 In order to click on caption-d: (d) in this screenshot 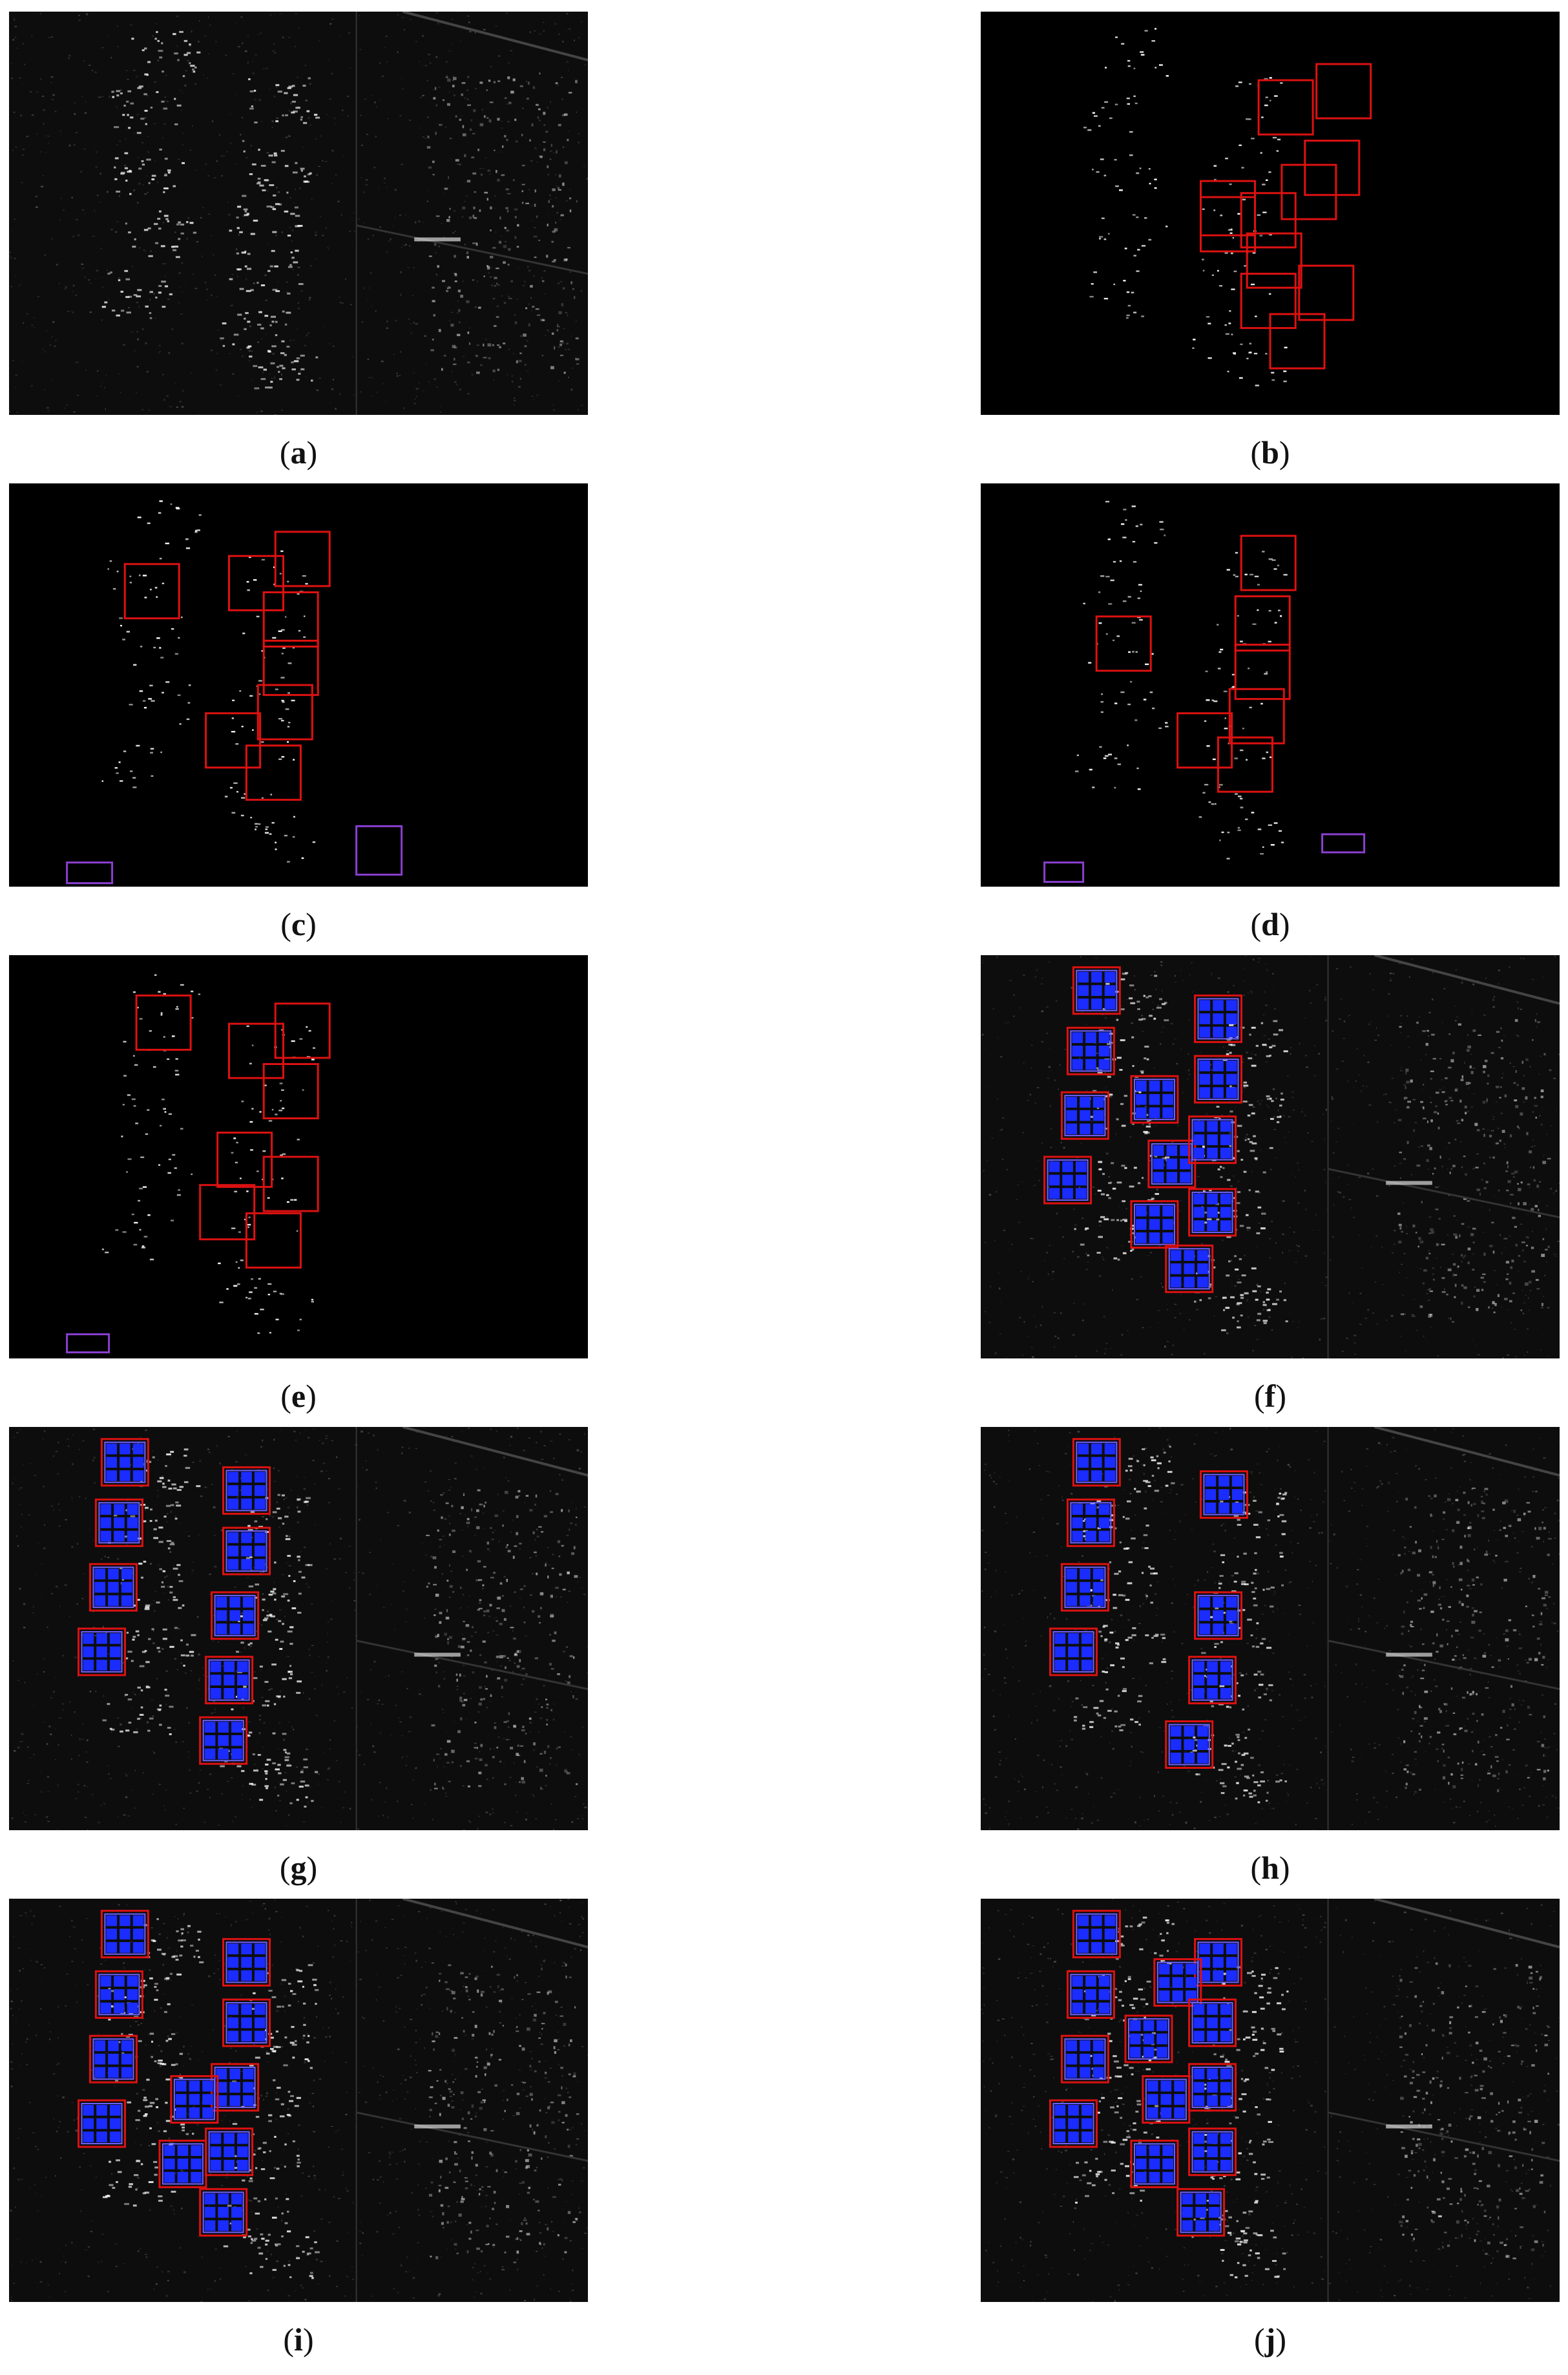, I will do `click(1270, 924)`.